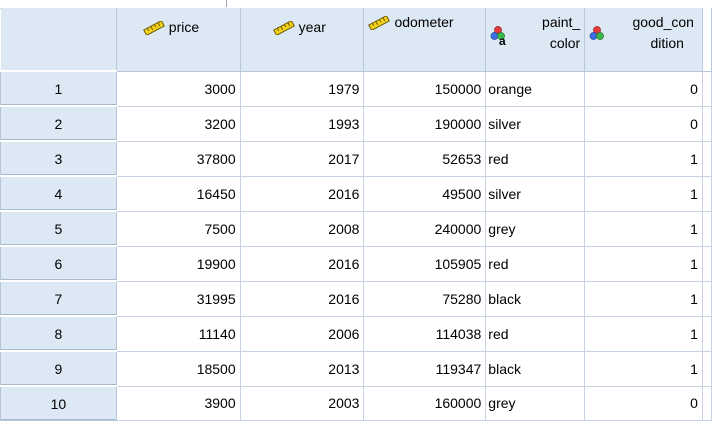 The height and width of the screenshot is (421, 712). Describe the element at coordinates (425, 40) in the screenshot. I see `column-header-odometer: odometer` at that location.